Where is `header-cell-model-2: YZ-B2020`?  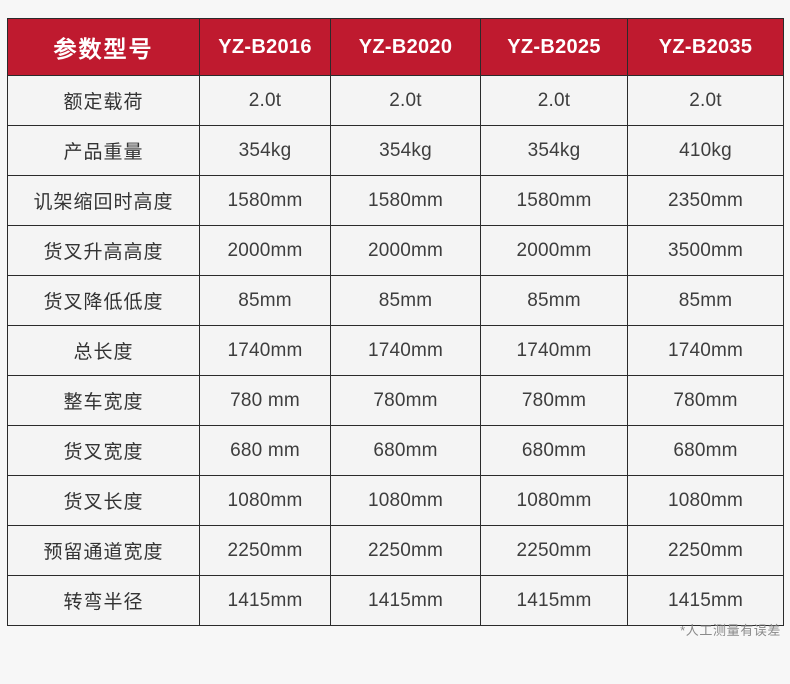 header-cell-model-2: YZ-B2020 is located at coordinates (405, 47).